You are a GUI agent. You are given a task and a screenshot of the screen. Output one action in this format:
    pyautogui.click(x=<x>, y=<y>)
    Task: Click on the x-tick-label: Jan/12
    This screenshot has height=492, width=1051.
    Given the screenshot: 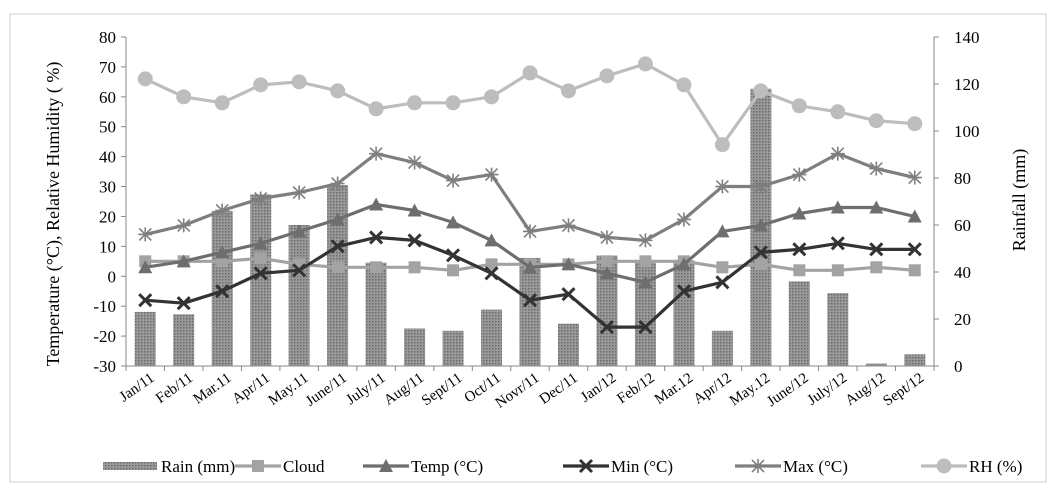 What is the action you would take?
    pyautogui.click(x=598, y=388)
    